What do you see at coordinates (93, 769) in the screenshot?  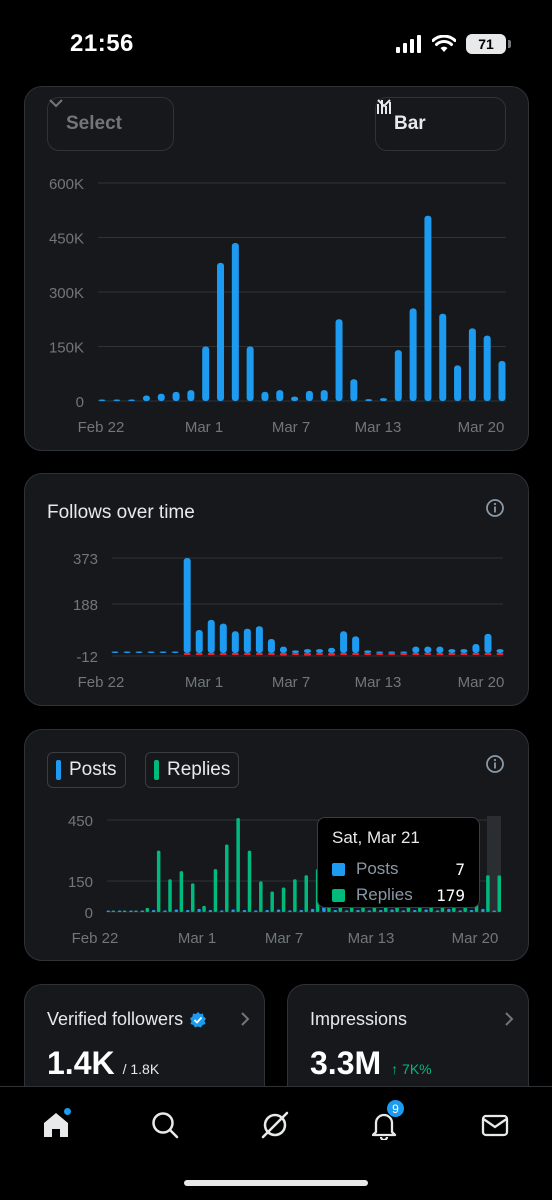 I see `legend-posts-label: Posts` at bounding box center [93, 769].